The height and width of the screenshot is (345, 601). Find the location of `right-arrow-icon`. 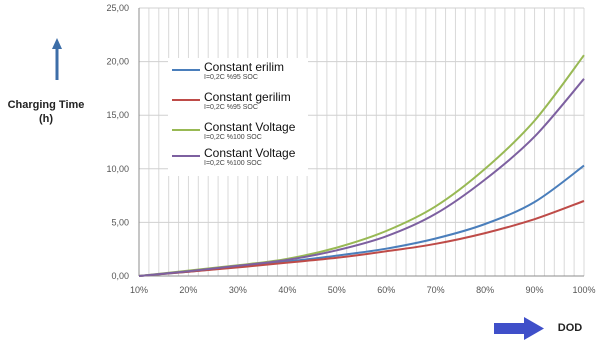

right-arrow-icon is located at coordinates (519, 328).